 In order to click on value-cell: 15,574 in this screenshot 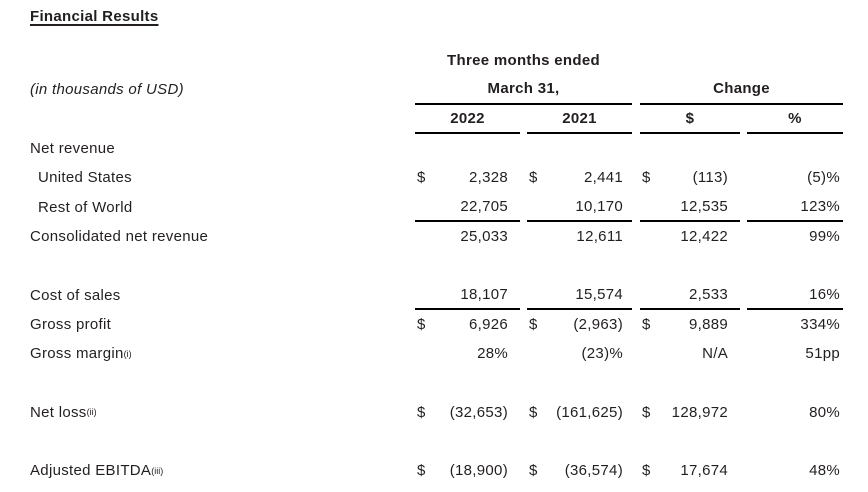, I will do `click(579, 295)`.